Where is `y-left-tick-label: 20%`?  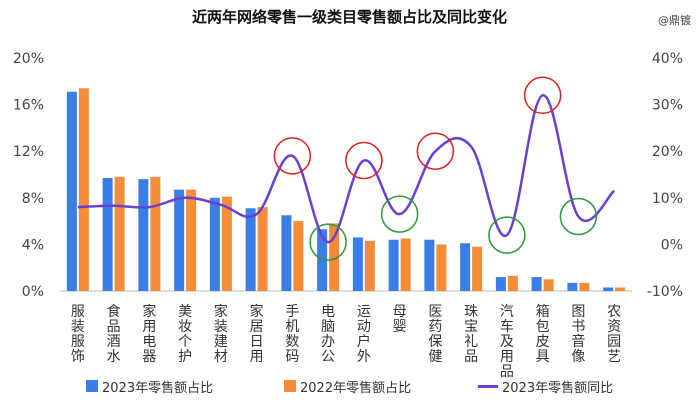
y-left-tick-label: 20% is located at coordinates (28, 59).